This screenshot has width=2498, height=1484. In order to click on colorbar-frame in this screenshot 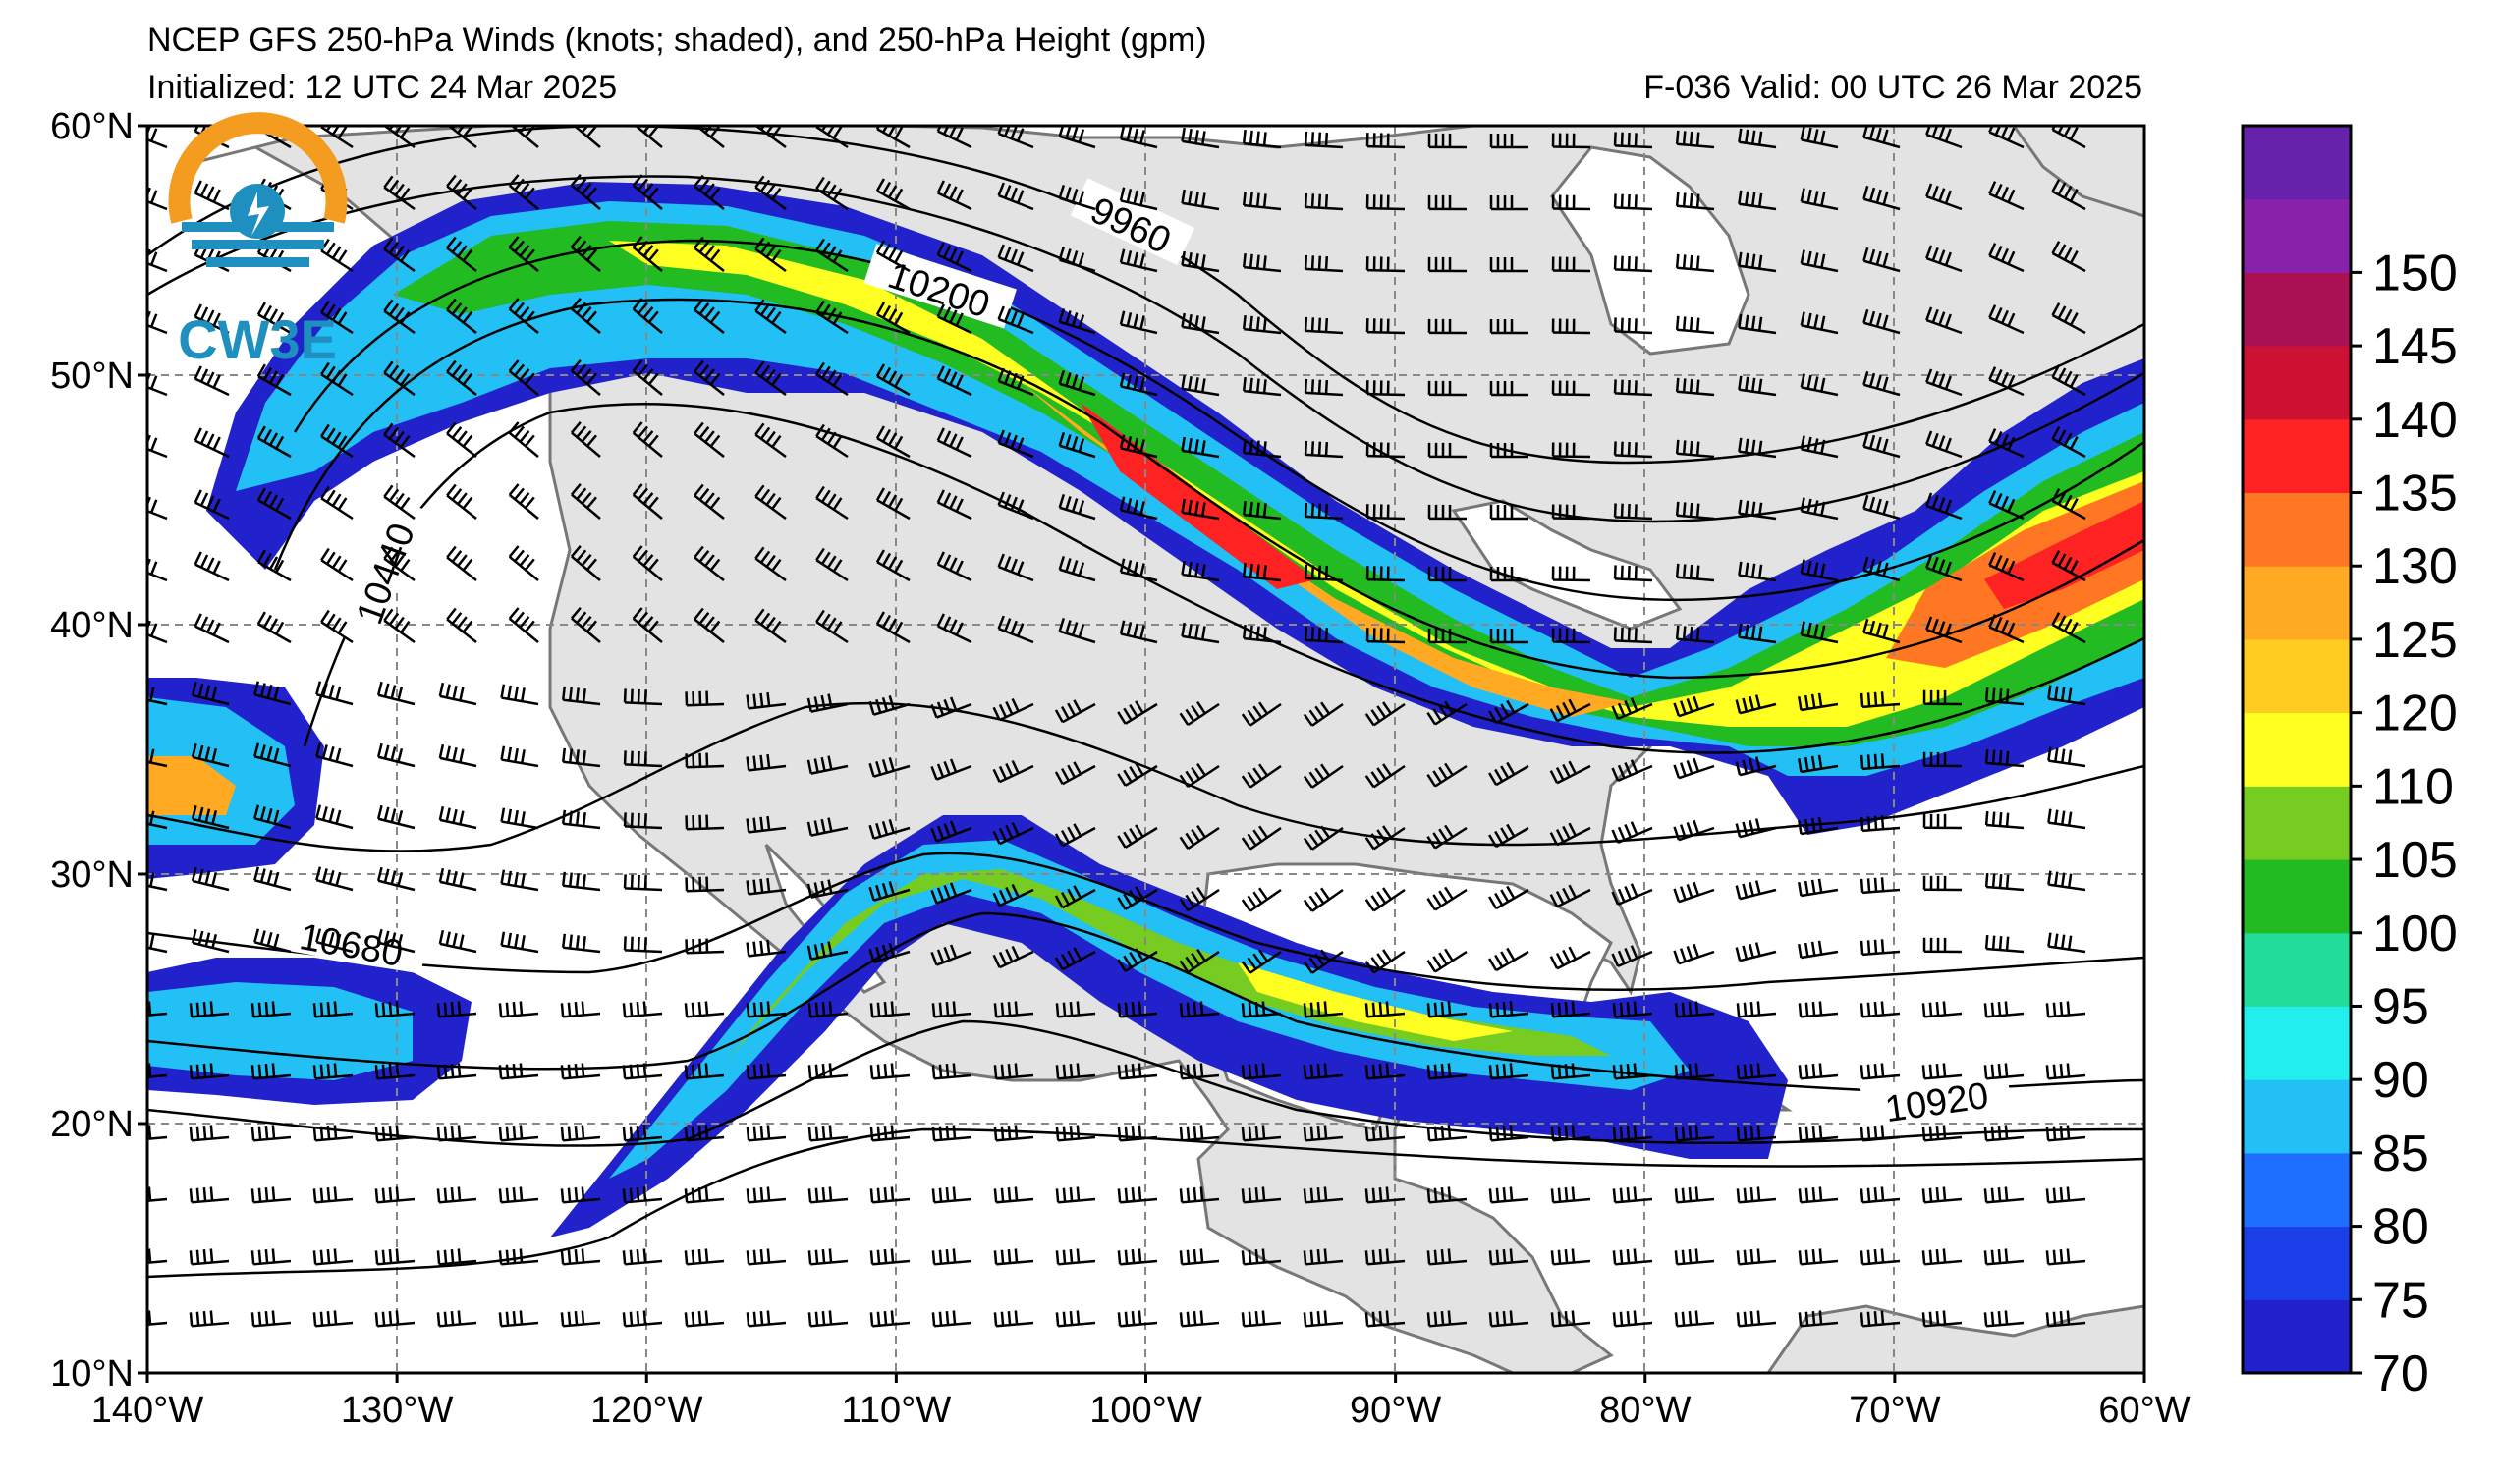, I will do `click(2297, 749)`.